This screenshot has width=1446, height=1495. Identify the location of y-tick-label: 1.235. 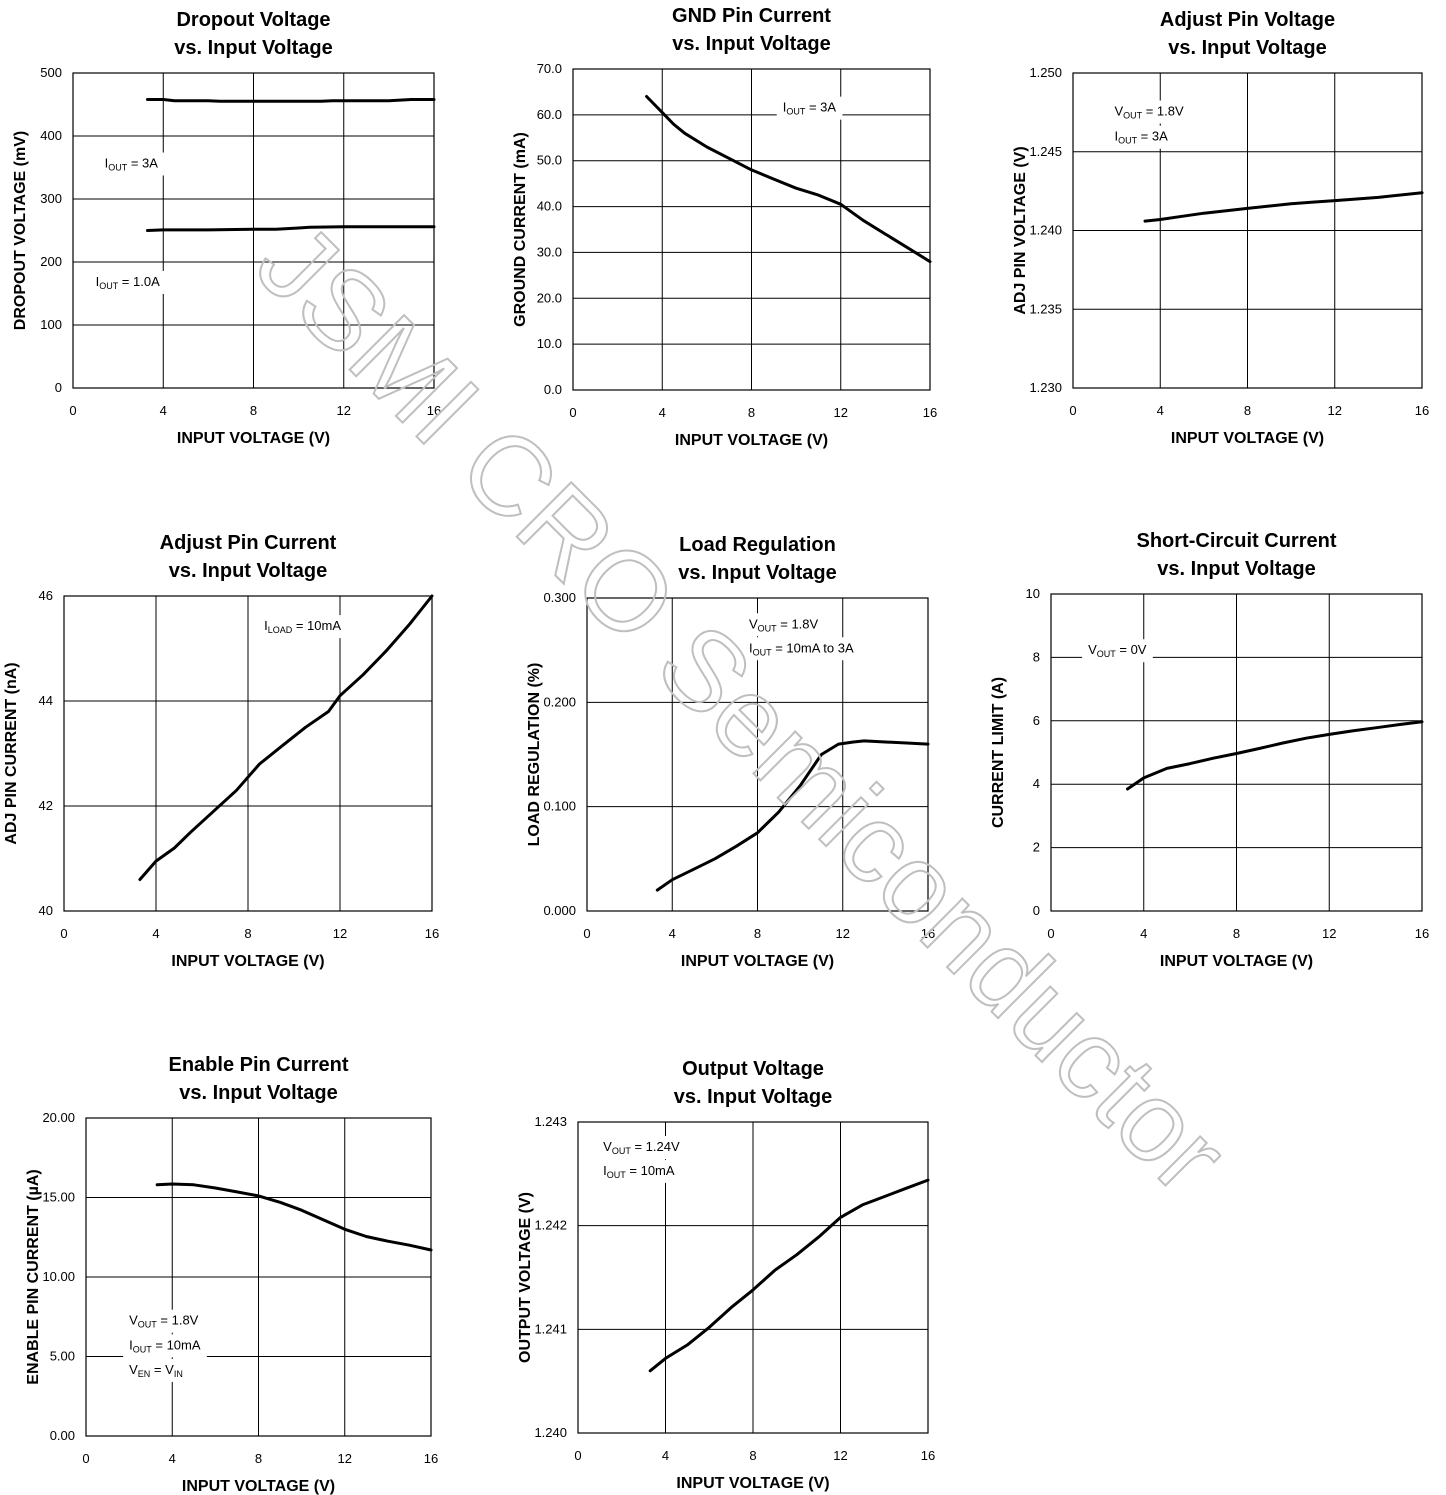
(1045, 308).